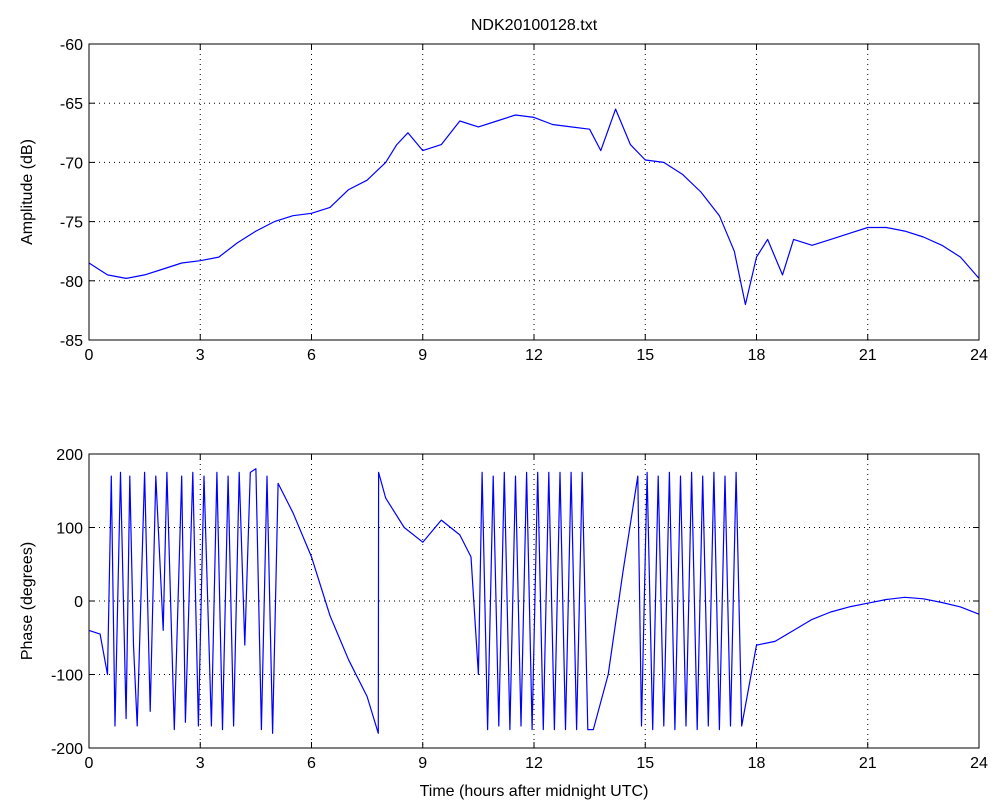 Image resolution: width=998 pixels, height=806 pixels. What do you see at coordinates (67, 676) in the screenshot?
I see `y-tick-label: -100` at bounding box center [67, 676].